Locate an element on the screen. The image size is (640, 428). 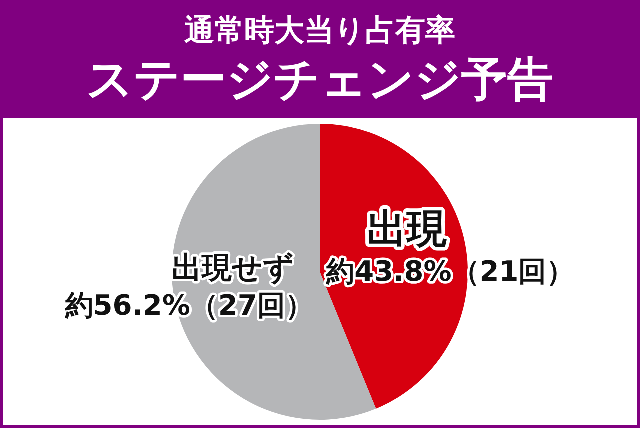
title: 通常時大当り占有率 is located at coordinates (320, 31).